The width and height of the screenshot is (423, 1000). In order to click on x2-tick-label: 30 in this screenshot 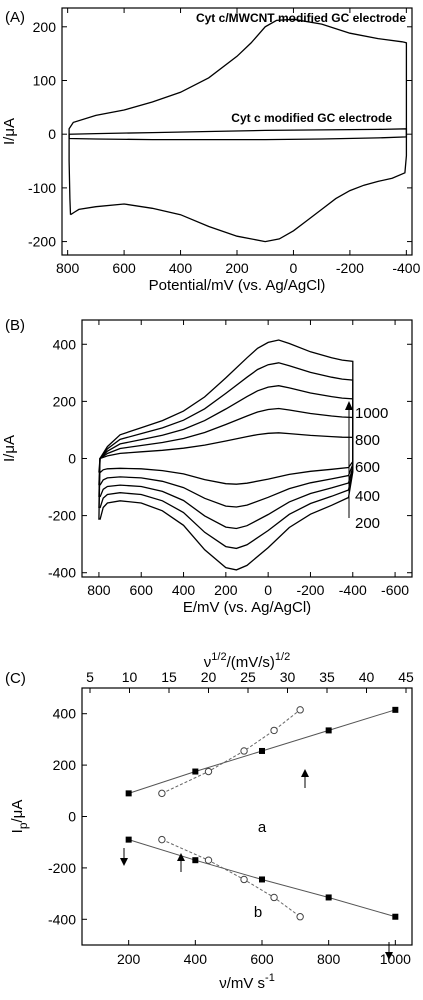, I will do `click(288, 677)`.